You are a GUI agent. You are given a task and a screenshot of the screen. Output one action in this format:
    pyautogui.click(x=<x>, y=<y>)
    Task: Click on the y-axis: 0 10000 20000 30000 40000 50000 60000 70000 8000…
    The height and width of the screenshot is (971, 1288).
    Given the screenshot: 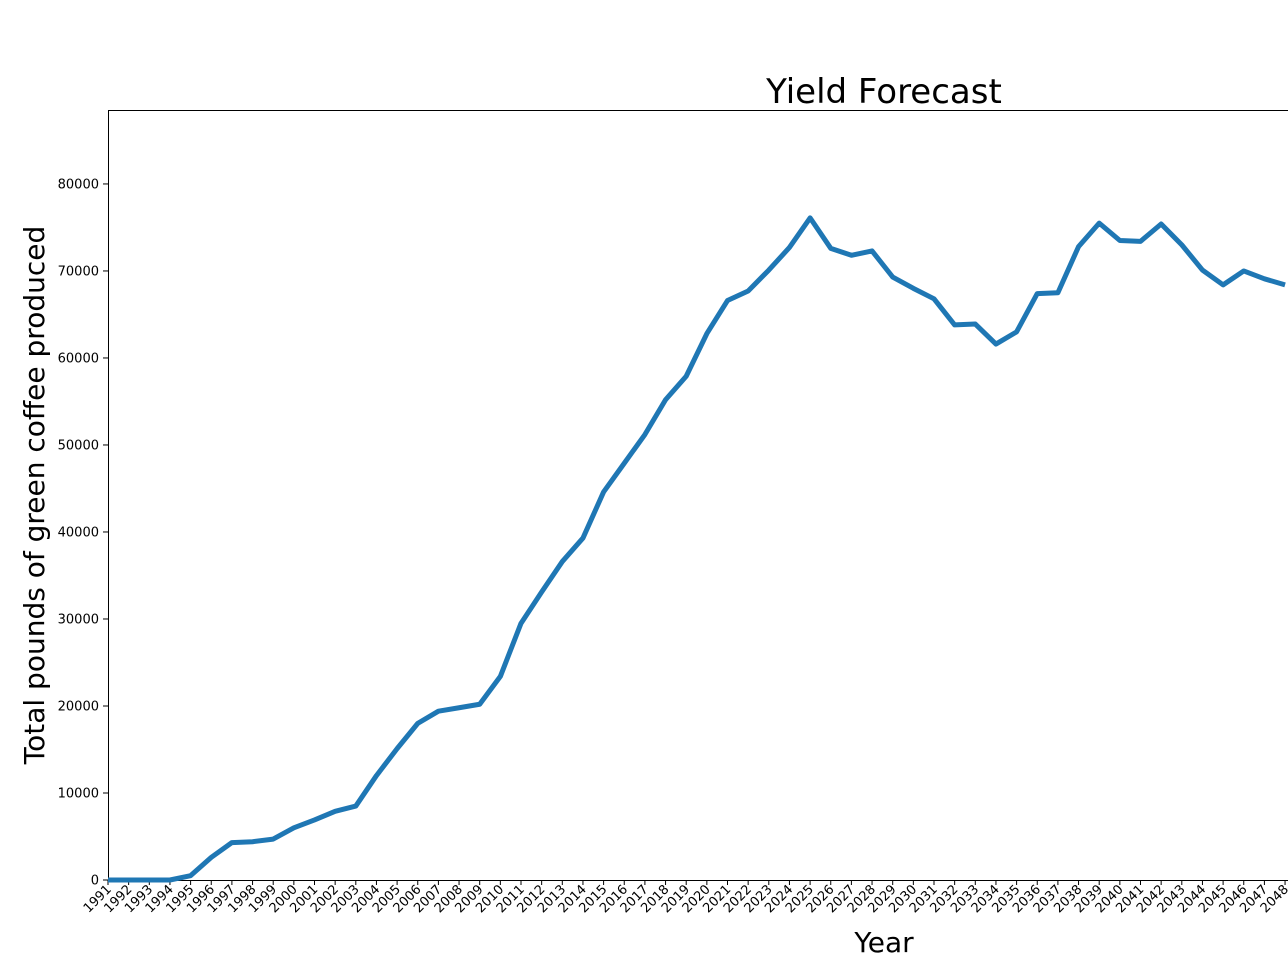 What is the action you would take?
    pyautogui.click(x=83, y=533)
    